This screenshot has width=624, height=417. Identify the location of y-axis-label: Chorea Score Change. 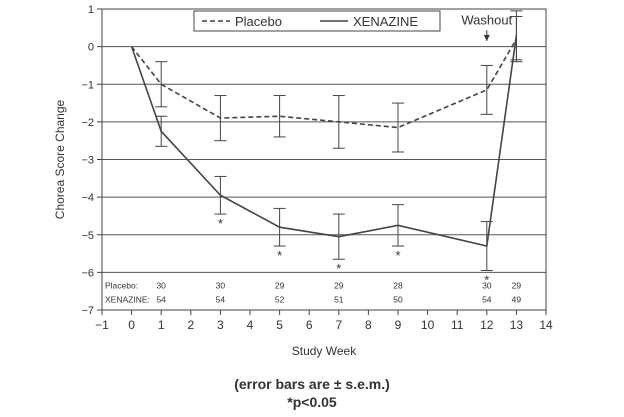
(60, 159).